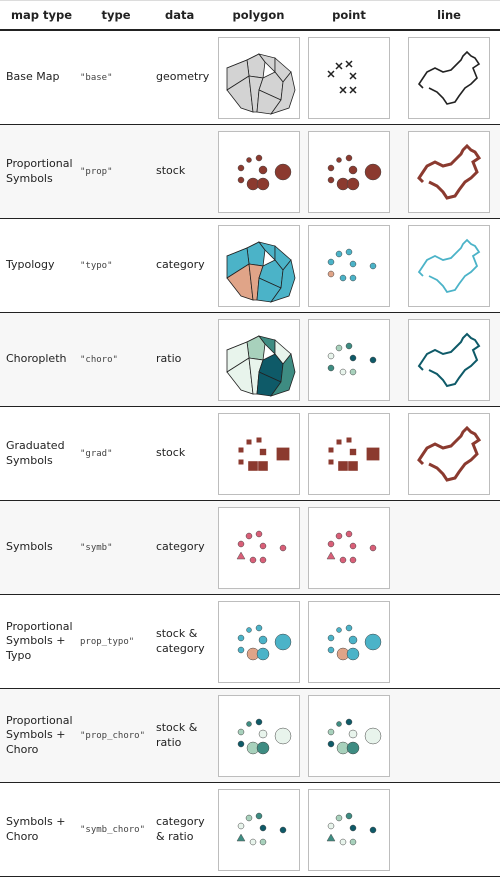 The width and height of the screenshot is (500, 885). I want to click on type-code-cell: "prop", so click(116, 171).